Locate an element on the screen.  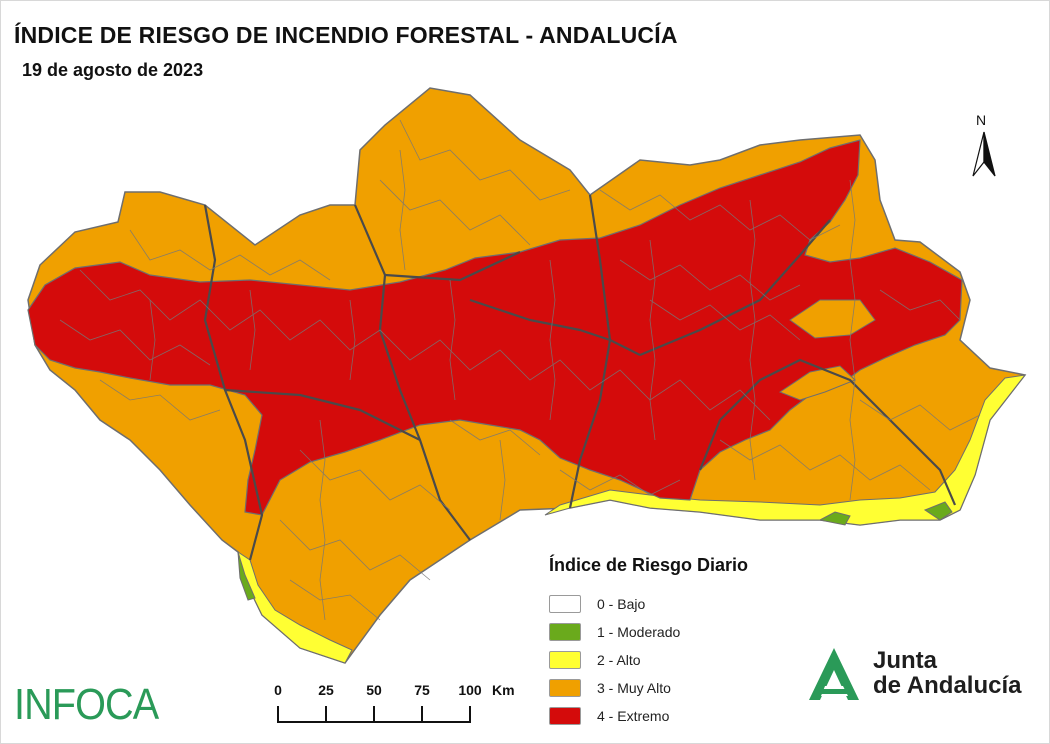
legend-label: 4 - Extremo is located at coordinates (633, 716).